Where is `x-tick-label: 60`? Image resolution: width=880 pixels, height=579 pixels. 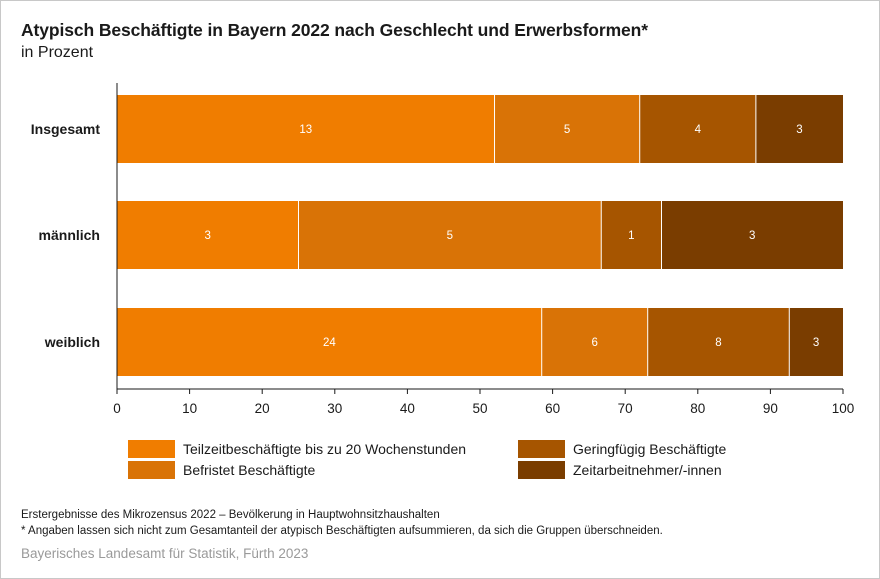
x-tick-label: 60 is located at coordinates (552, 408).